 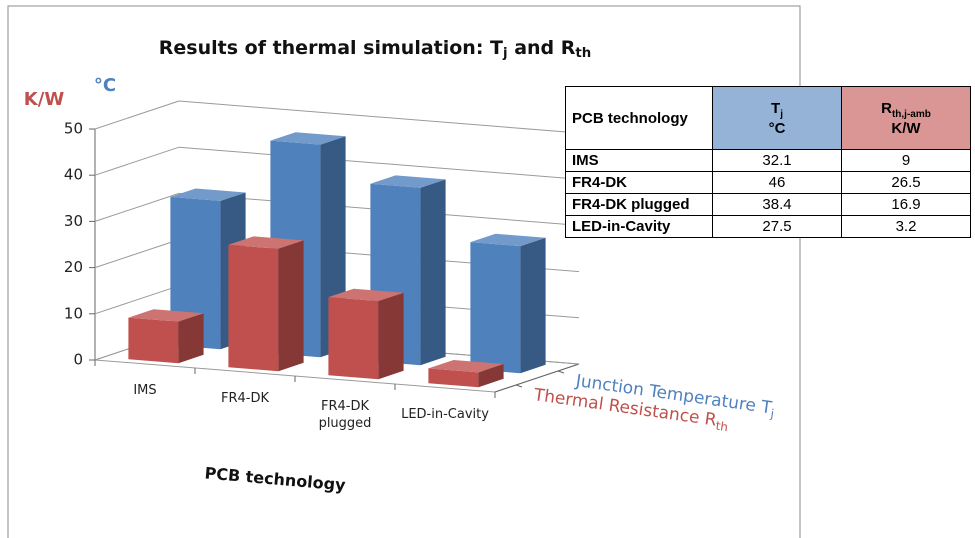 I want to click on header-label: PCB technology, so click(x=639, y=118).